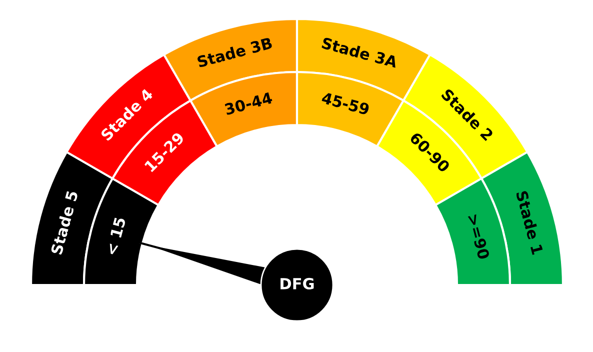 The width and height of the screenshot is (593, 352). What do you see at coordinates (359, 52) in the screenshot?
I see `slice-label: Stade 3A` at bounding box center [359, 52].